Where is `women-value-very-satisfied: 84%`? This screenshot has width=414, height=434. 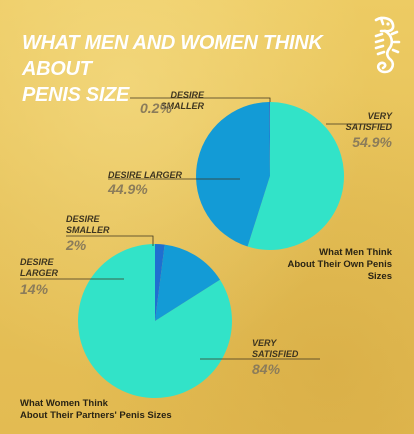
women-value-very-satisfied: 84% is located at coordinates (266, 369).